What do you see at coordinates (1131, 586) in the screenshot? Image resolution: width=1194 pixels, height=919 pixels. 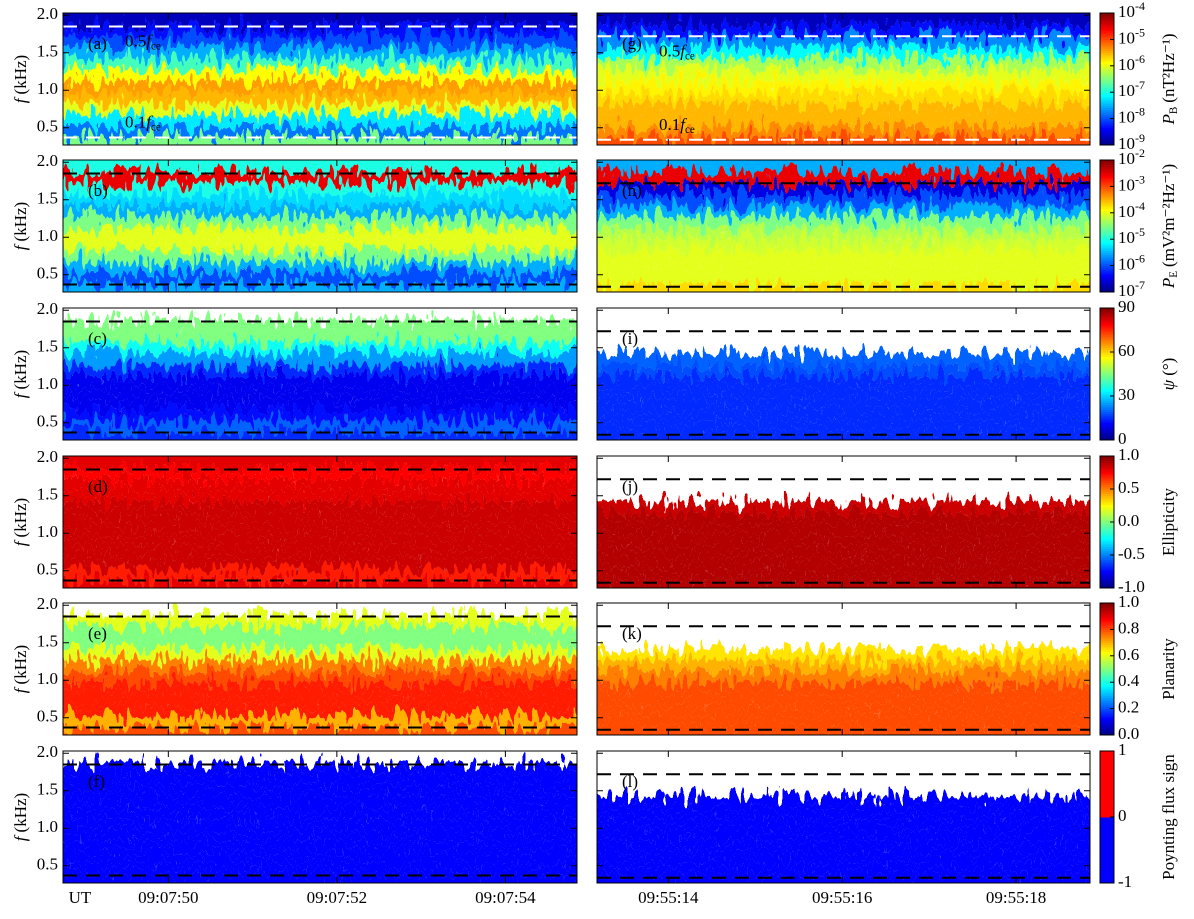 I see `colorbar-tick-text: -1.0` at bounding box center [1131, 586].